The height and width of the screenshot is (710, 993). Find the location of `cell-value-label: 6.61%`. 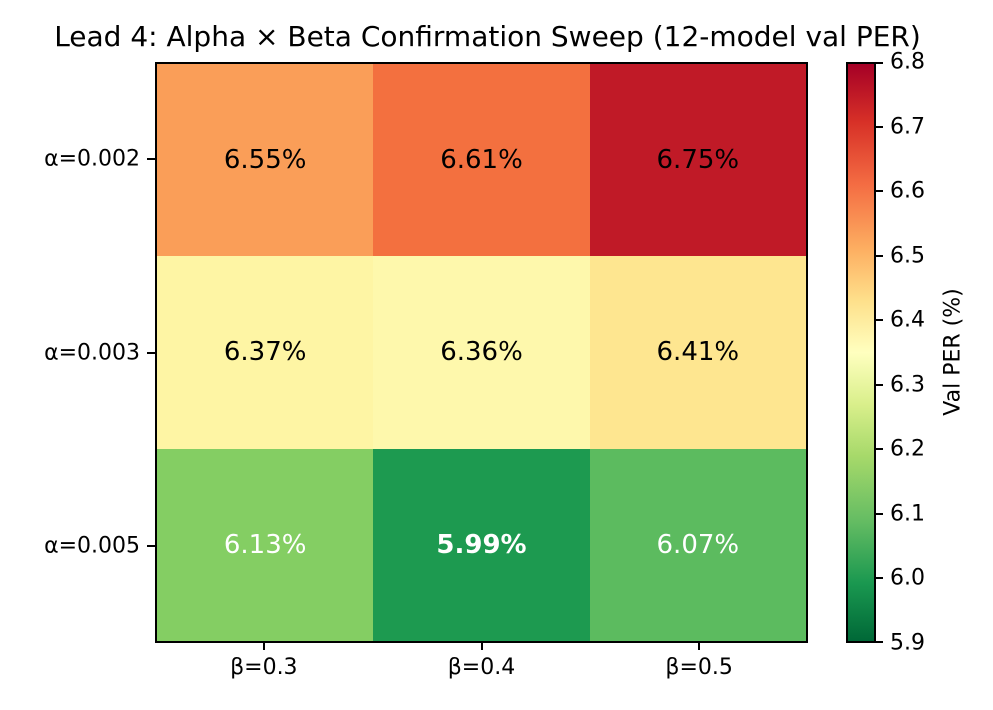

cell-value-label: 6.61% is located at coordinates (481, 160).